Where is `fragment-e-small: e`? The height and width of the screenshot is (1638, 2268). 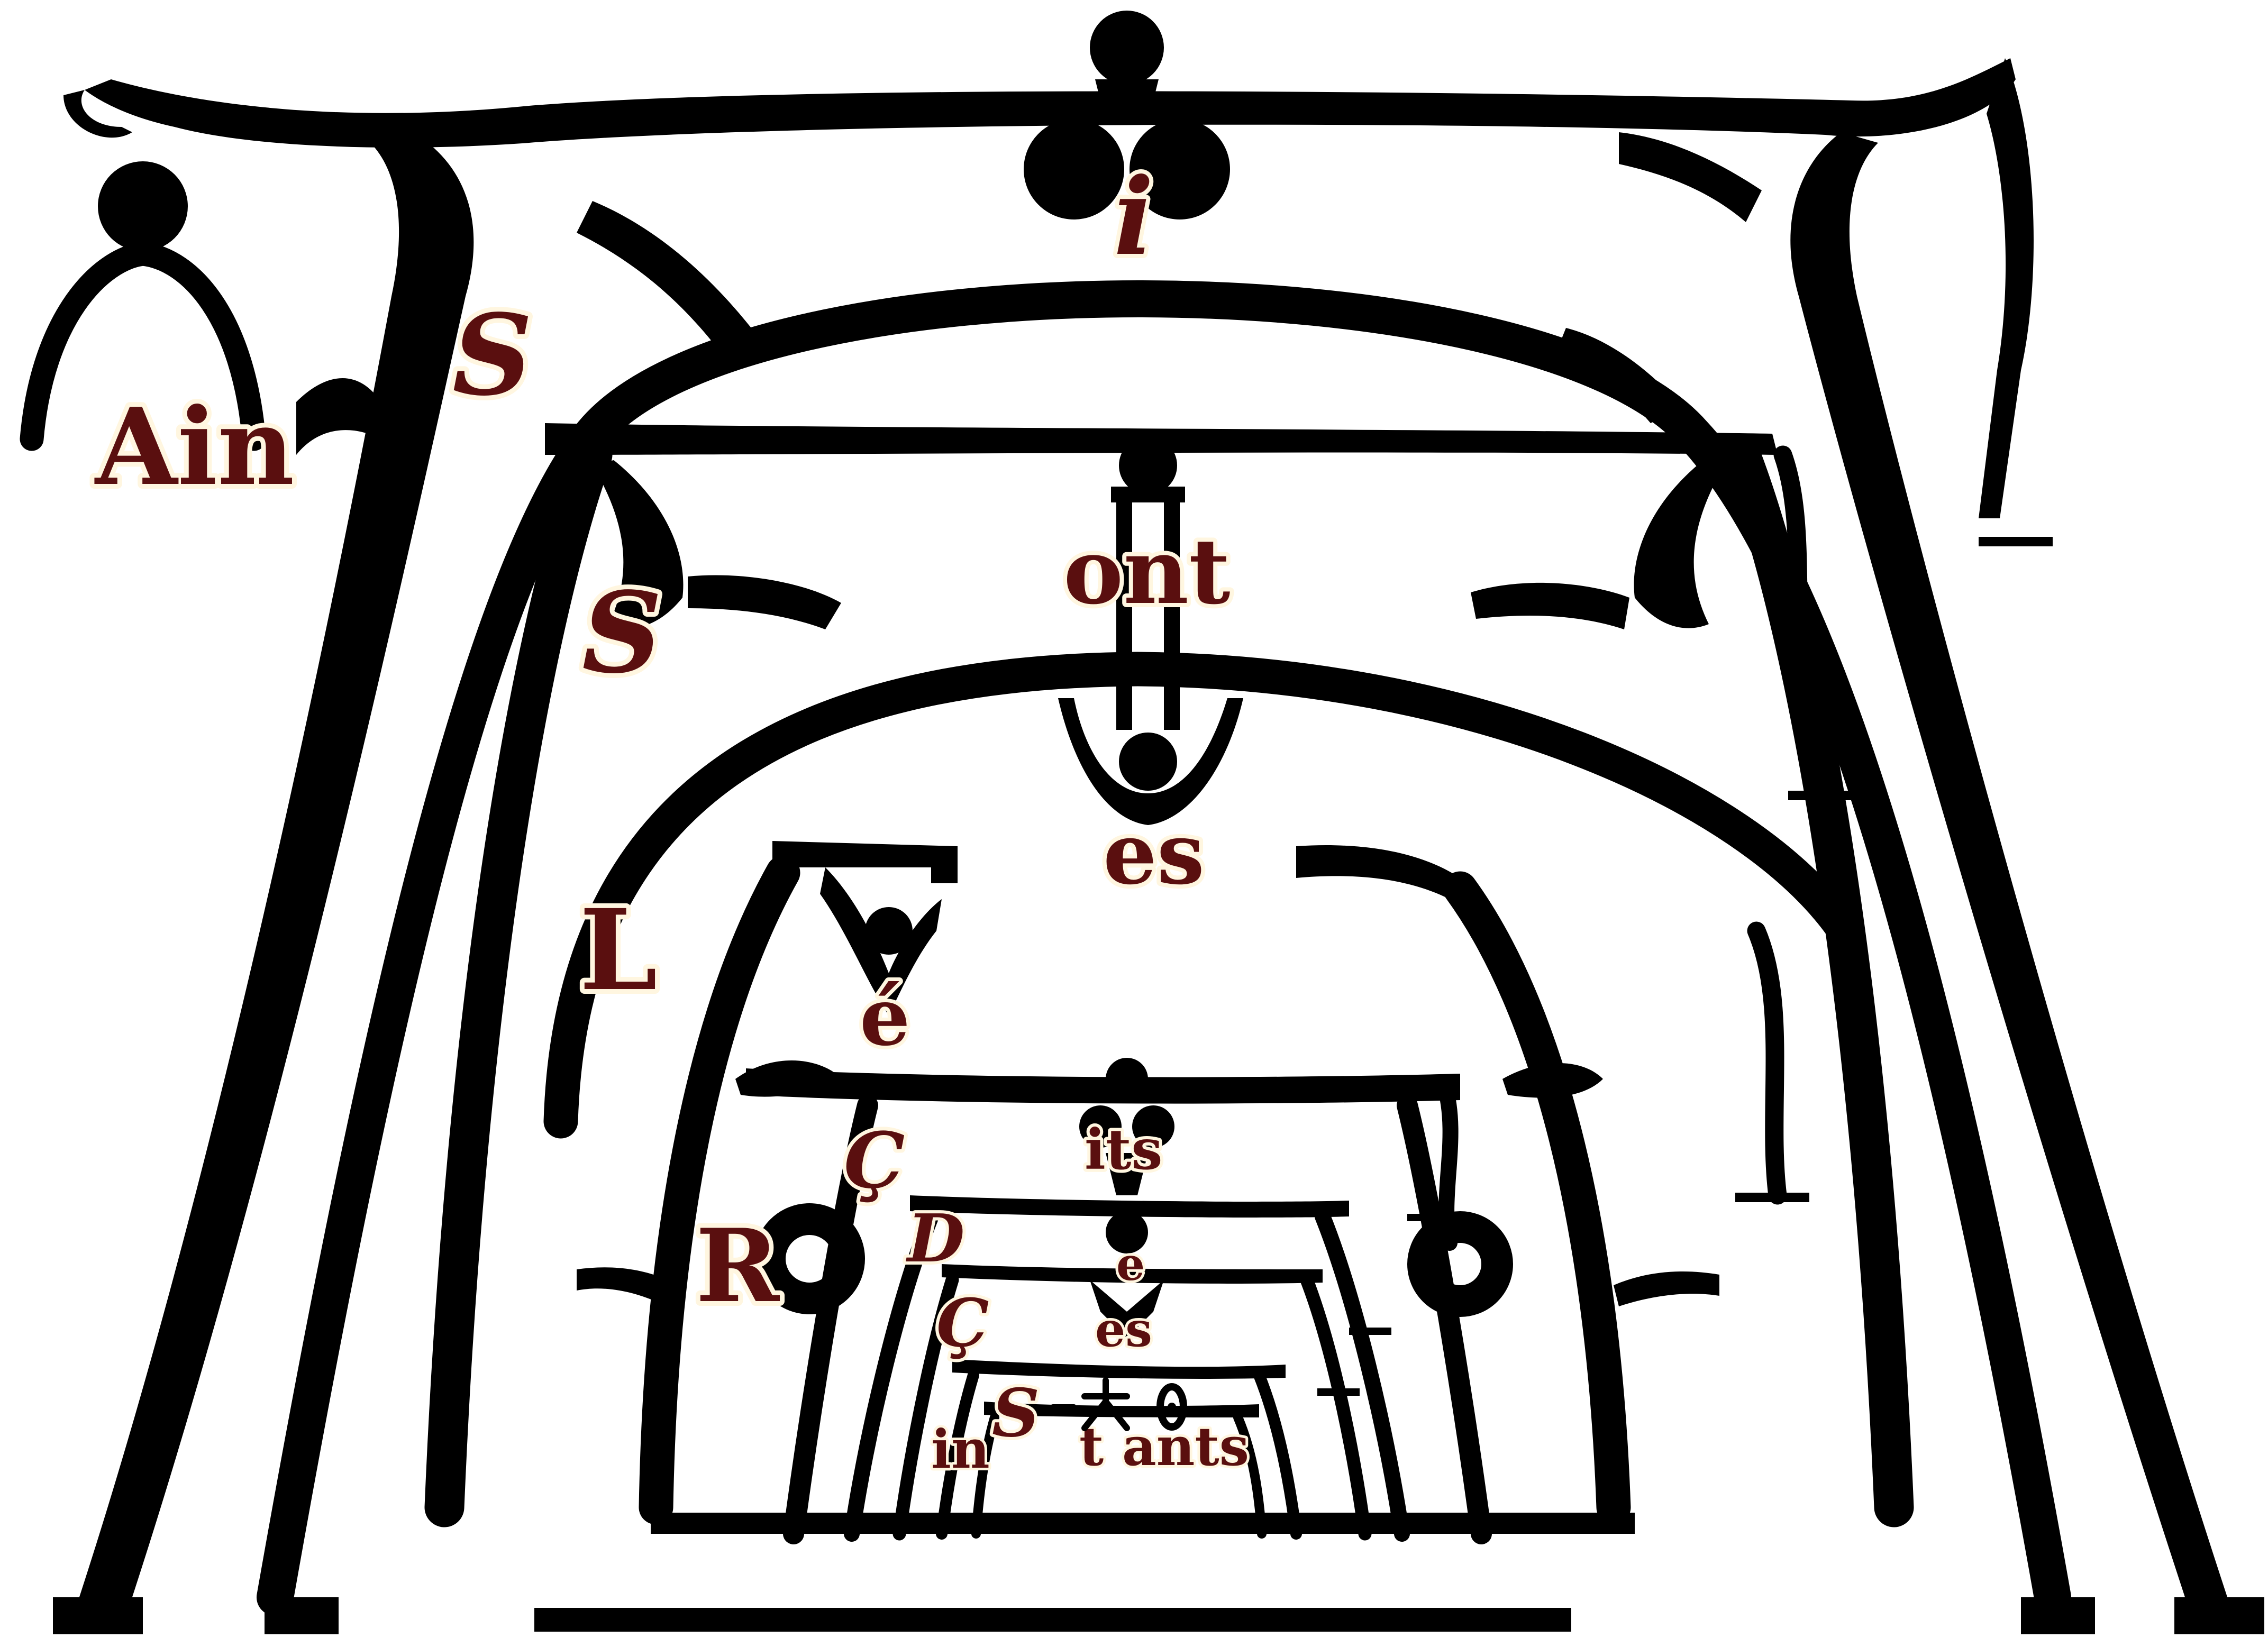 fragment-e-small: e is located at coordinates (1130, 1264).